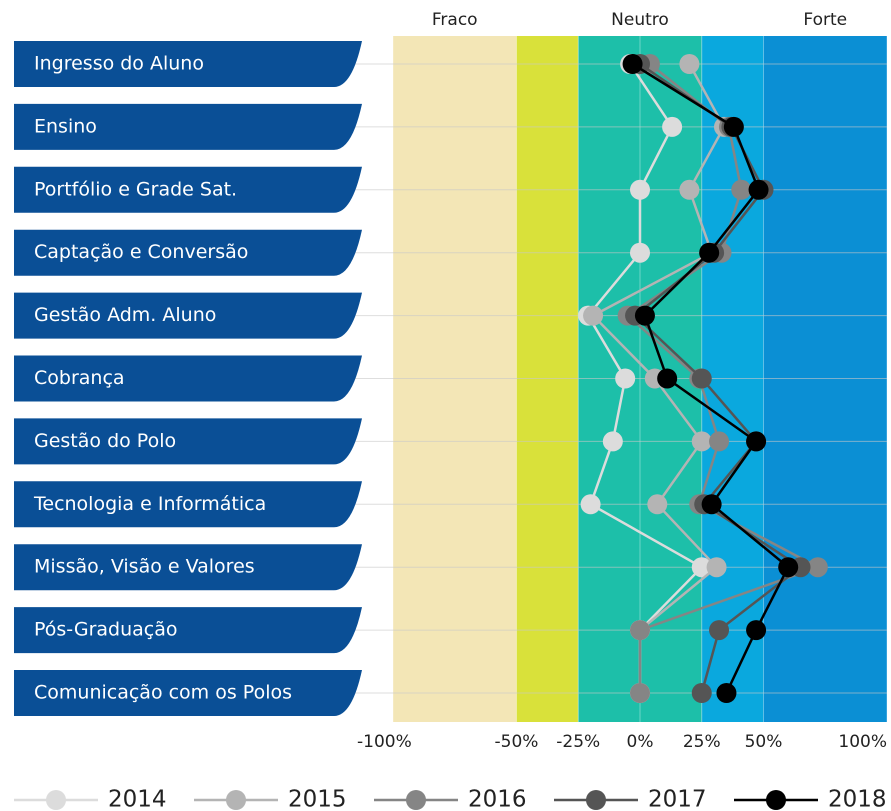 The height and width of the screenshot is (811, 891). Describe the element at coordinates (764, 742) in the screenshot. I see `x-tick-label: 50%` at that location.